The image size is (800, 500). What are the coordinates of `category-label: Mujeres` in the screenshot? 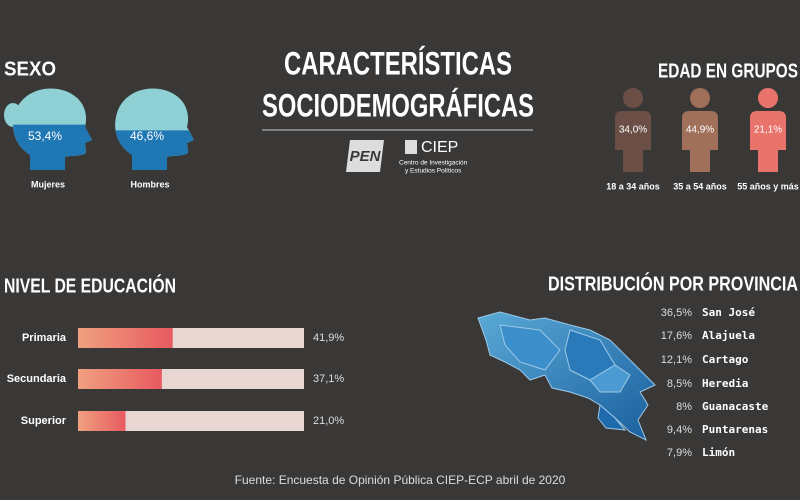 It's located at (48, 184).